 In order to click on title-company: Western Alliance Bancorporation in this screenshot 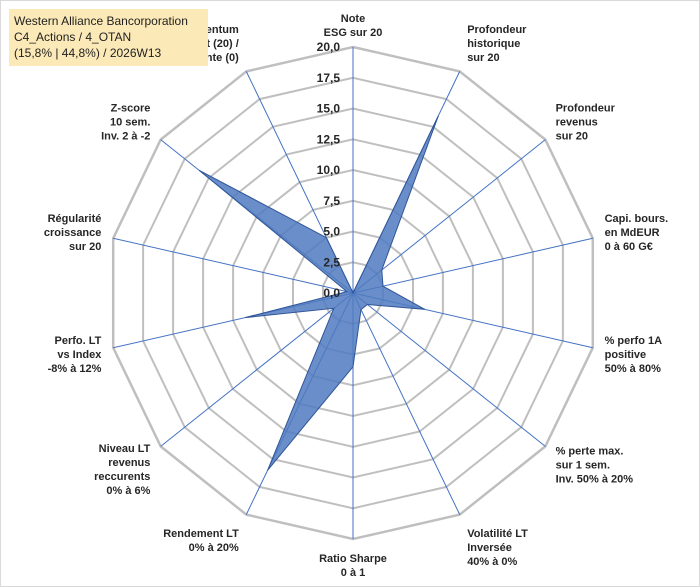, I will do `click(101, 21)`.